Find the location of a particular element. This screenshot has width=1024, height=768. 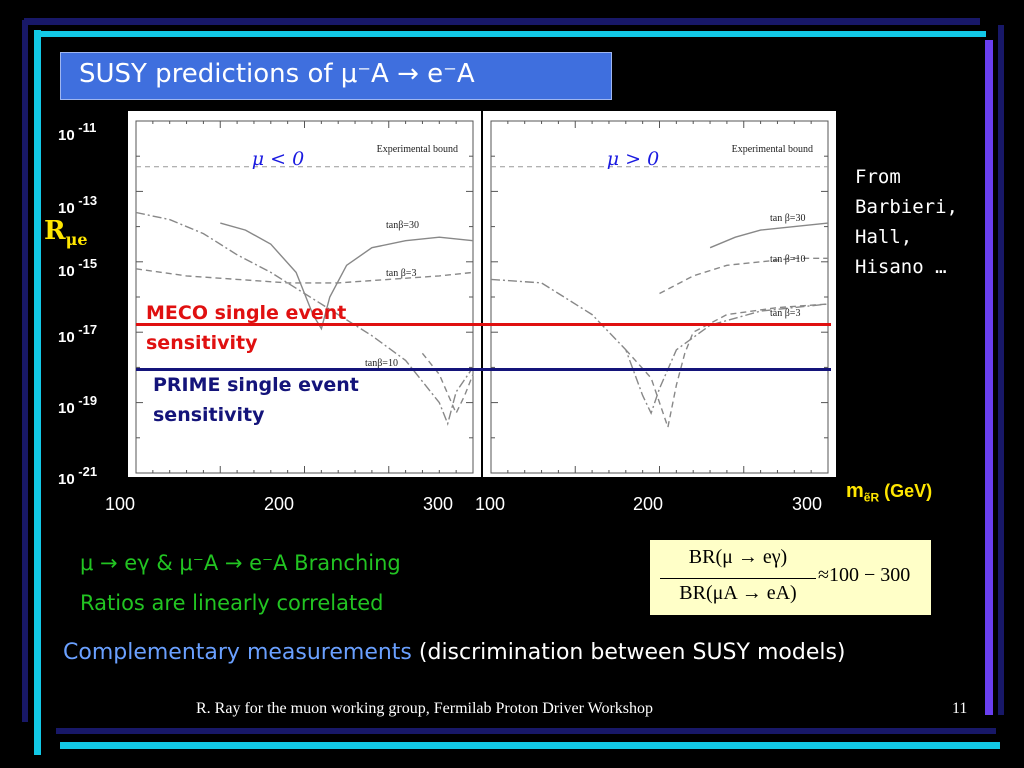

series-label: tan β=30 is located at coordinates (787, 218).